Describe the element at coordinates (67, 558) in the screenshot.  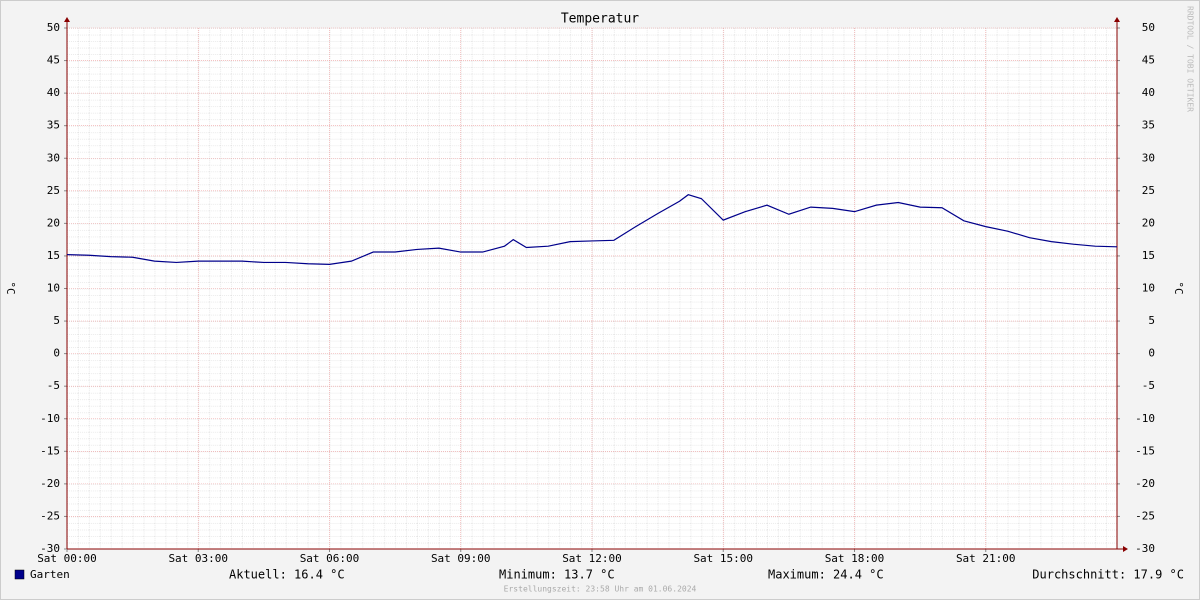
I see `x-tick-label: Sat 00:00` at that location.